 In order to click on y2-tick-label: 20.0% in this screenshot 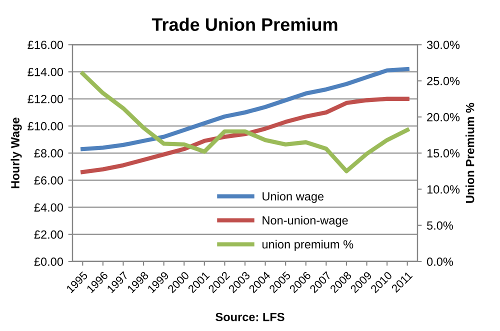, I will do `click(443, 117)`.